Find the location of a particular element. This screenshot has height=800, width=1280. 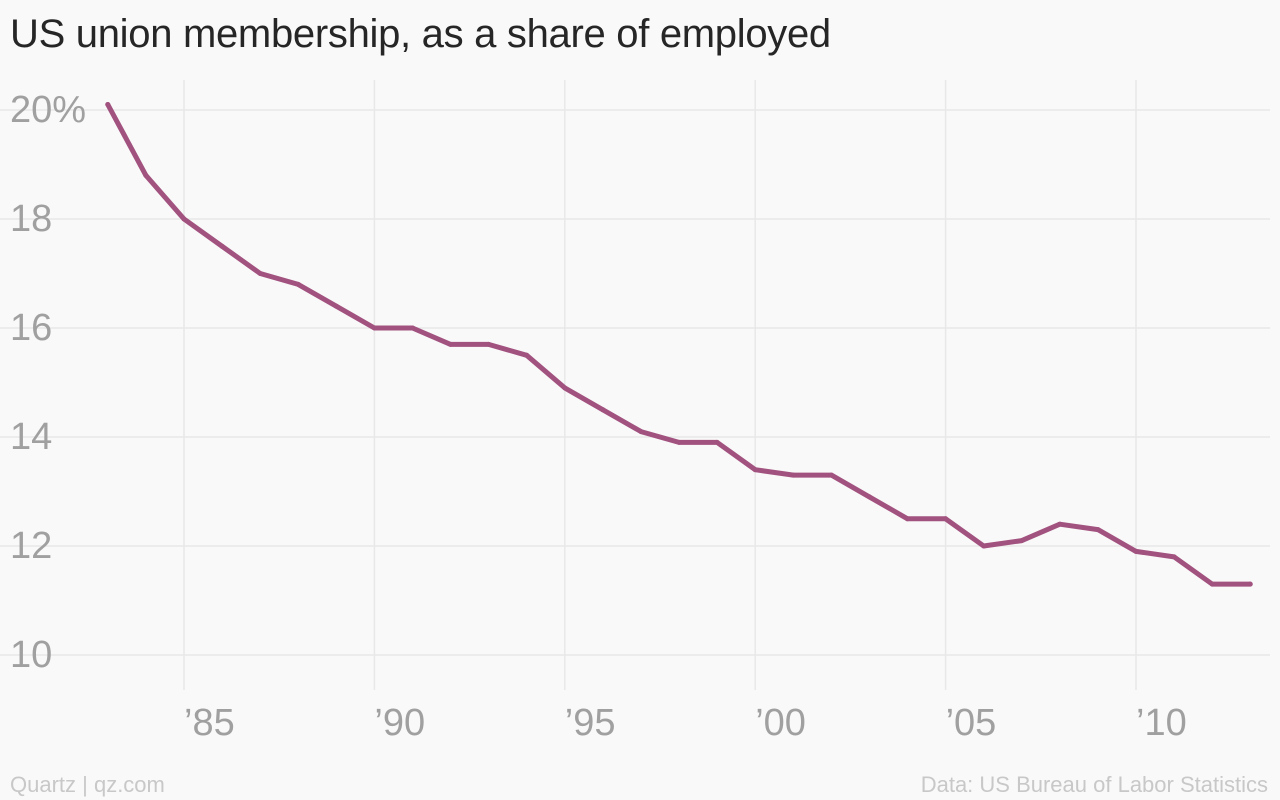

y-axis-tick-labels: 20% 18 16 14 12 10 is located at coordinates (48, 382).